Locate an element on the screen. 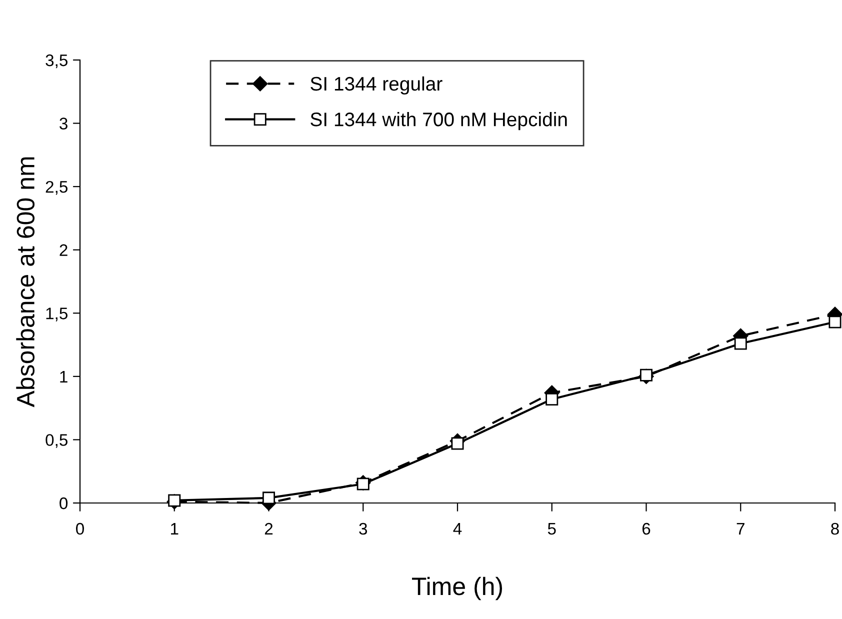 The width and height of the screenshot is (842, 619). x-tick-label: 0 is located at coordinates (80, 528).